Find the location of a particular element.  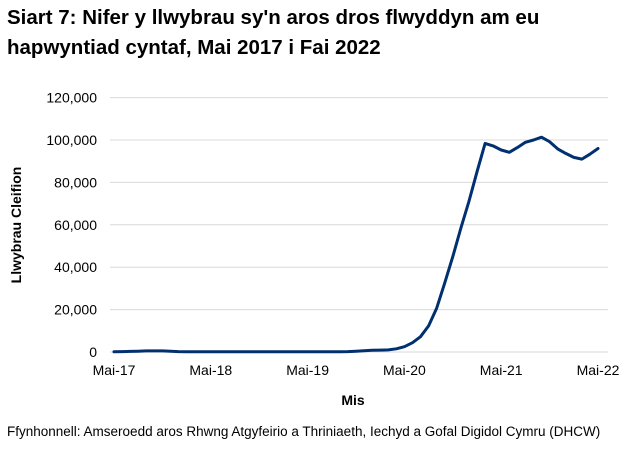

y-tick-label: 20,000 is located at coordinates (75, 310).